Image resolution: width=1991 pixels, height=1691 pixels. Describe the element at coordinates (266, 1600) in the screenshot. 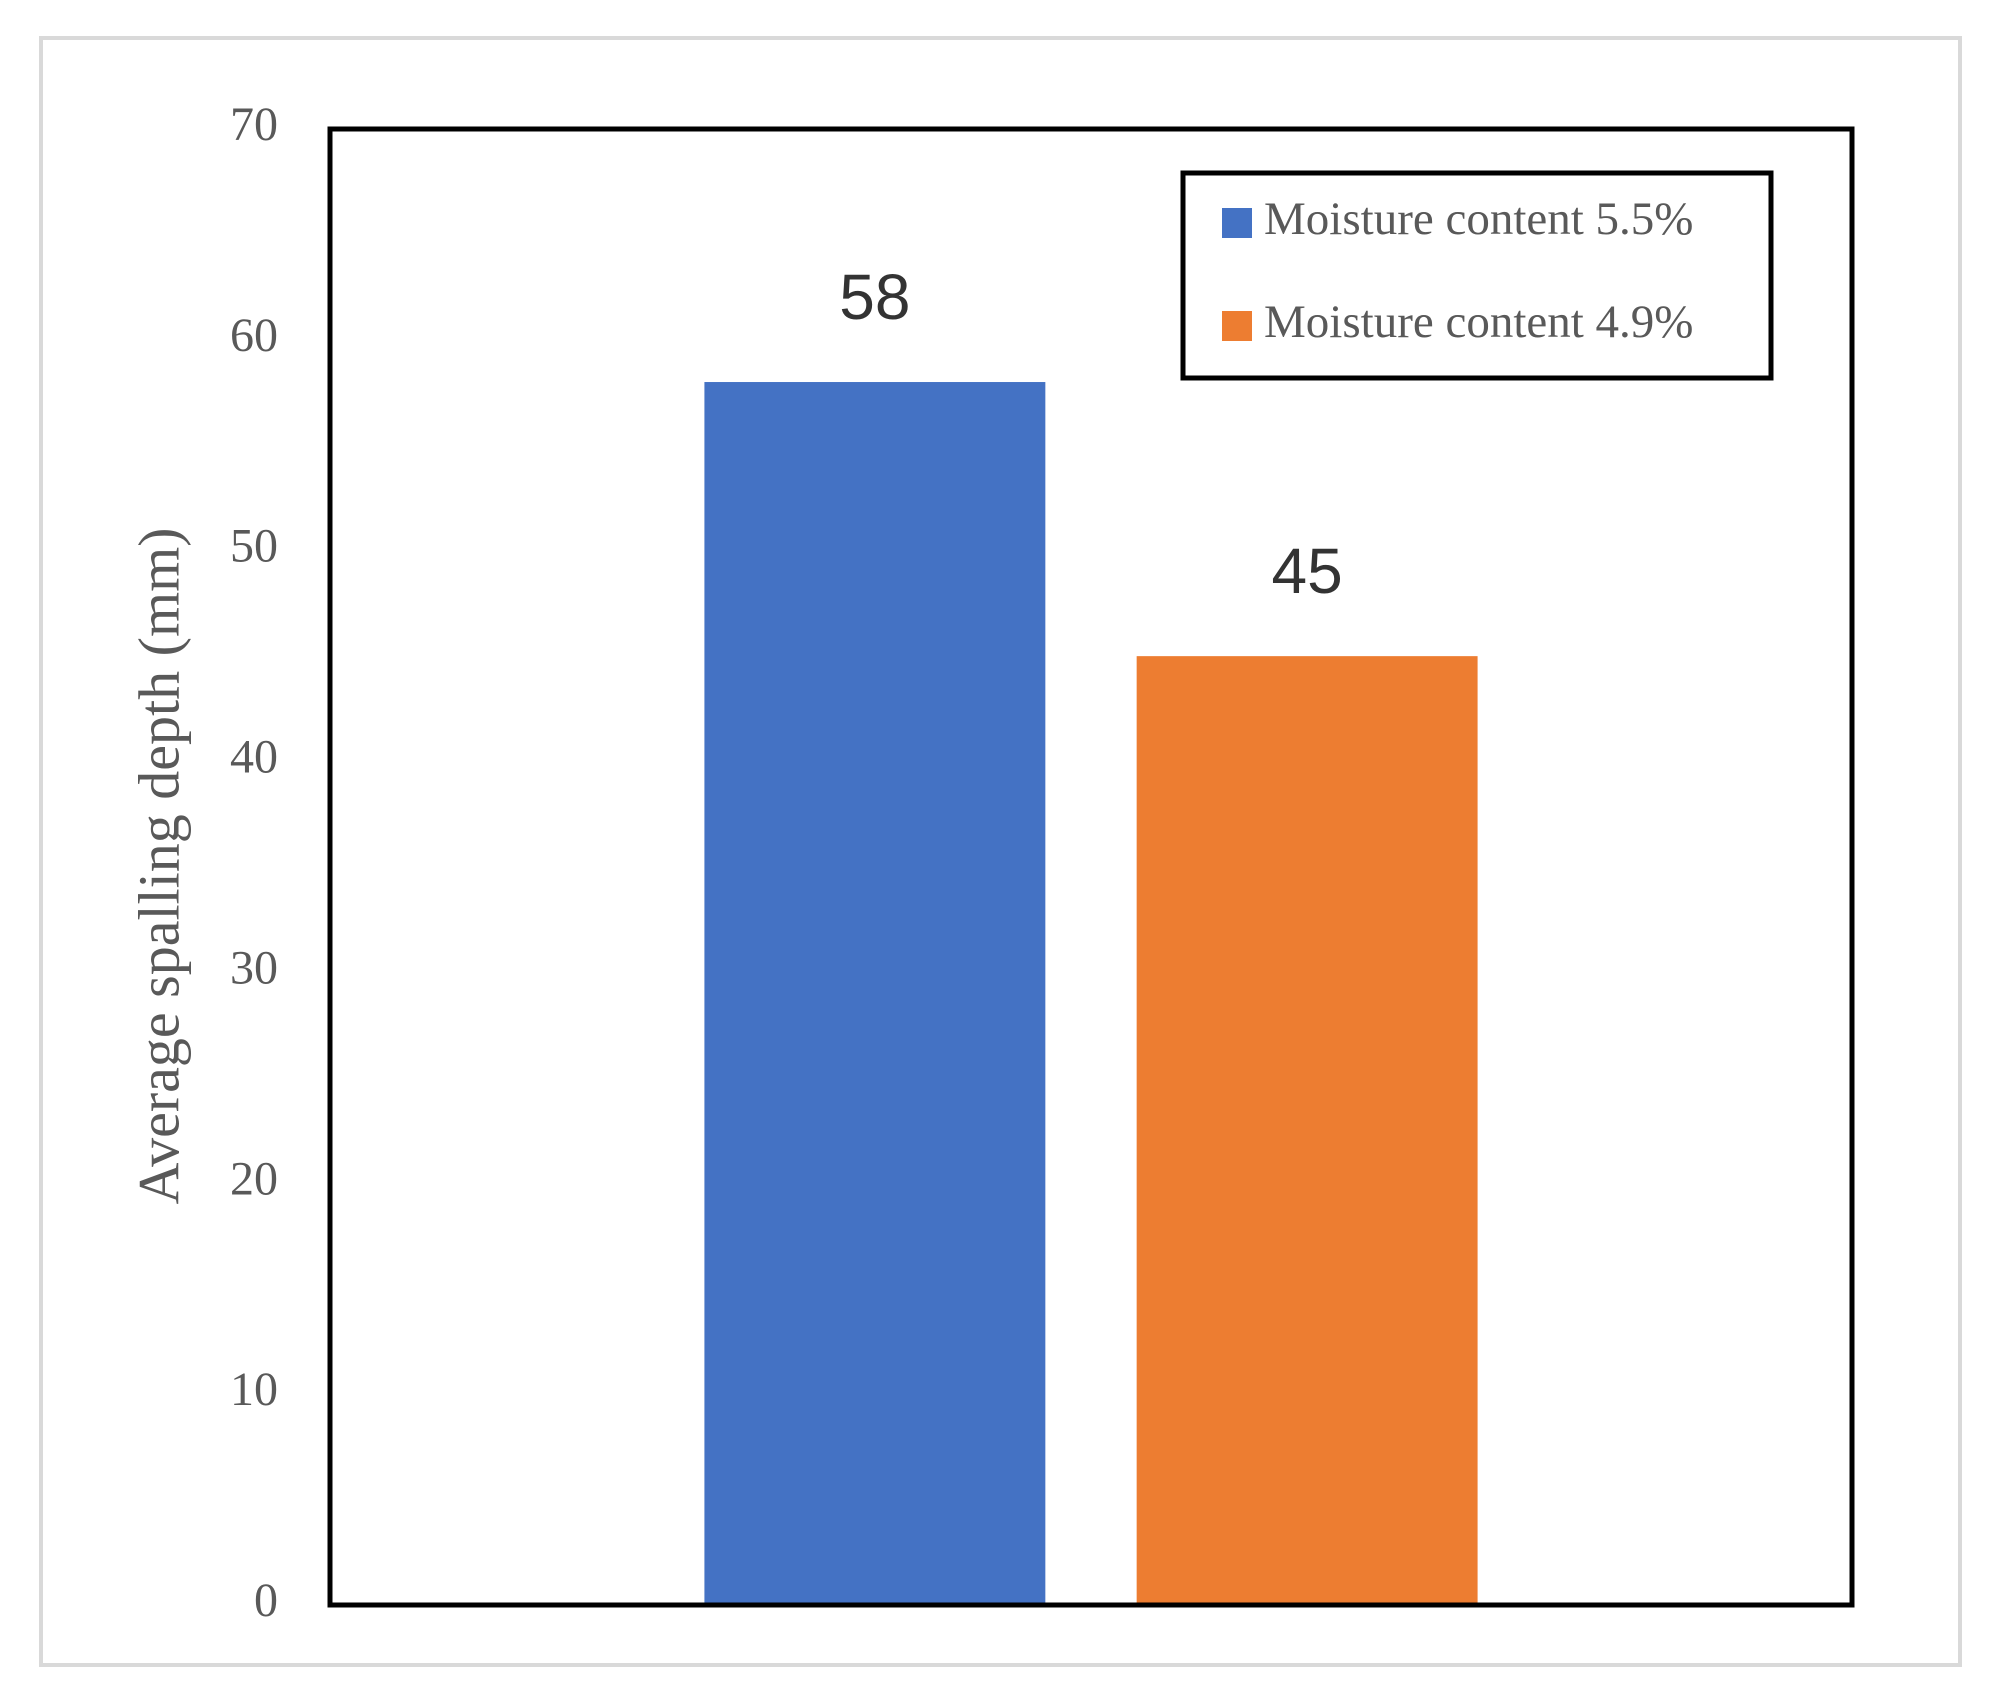

I see `y-tick-label: 0` at that location.